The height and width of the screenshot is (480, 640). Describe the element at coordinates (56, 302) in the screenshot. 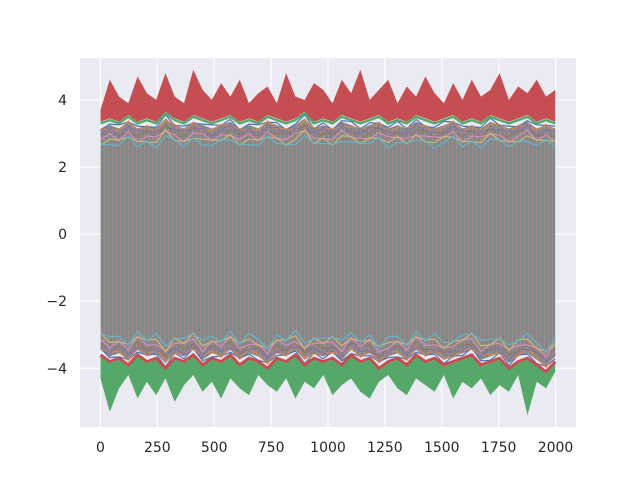

I see `y-tick-label: −2` at that location.